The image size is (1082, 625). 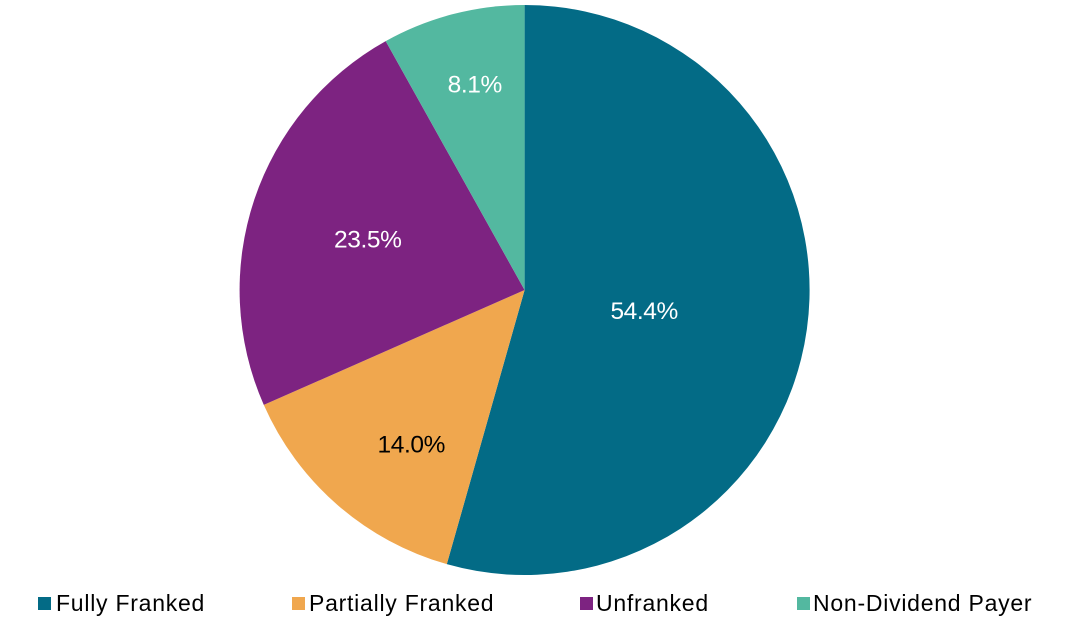 I want to click on svg-text: 54.4%, so click(x=643, y=311).